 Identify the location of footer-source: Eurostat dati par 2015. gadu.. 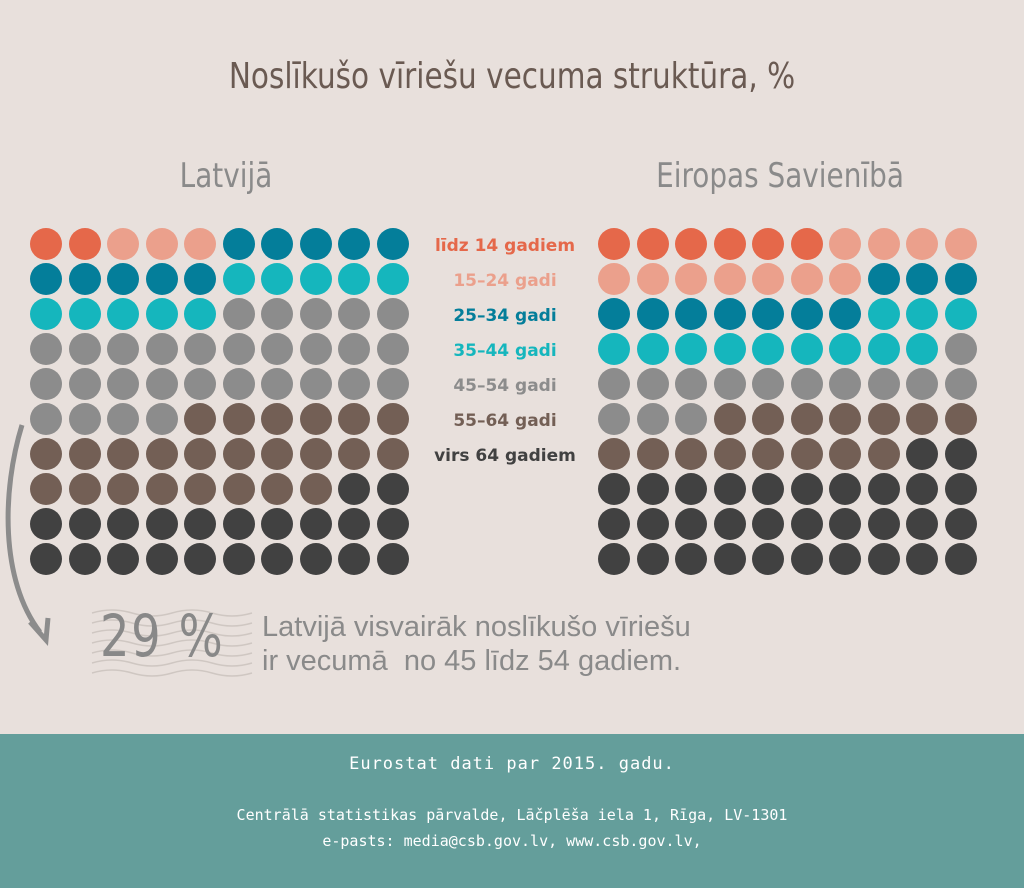
(512, 764).